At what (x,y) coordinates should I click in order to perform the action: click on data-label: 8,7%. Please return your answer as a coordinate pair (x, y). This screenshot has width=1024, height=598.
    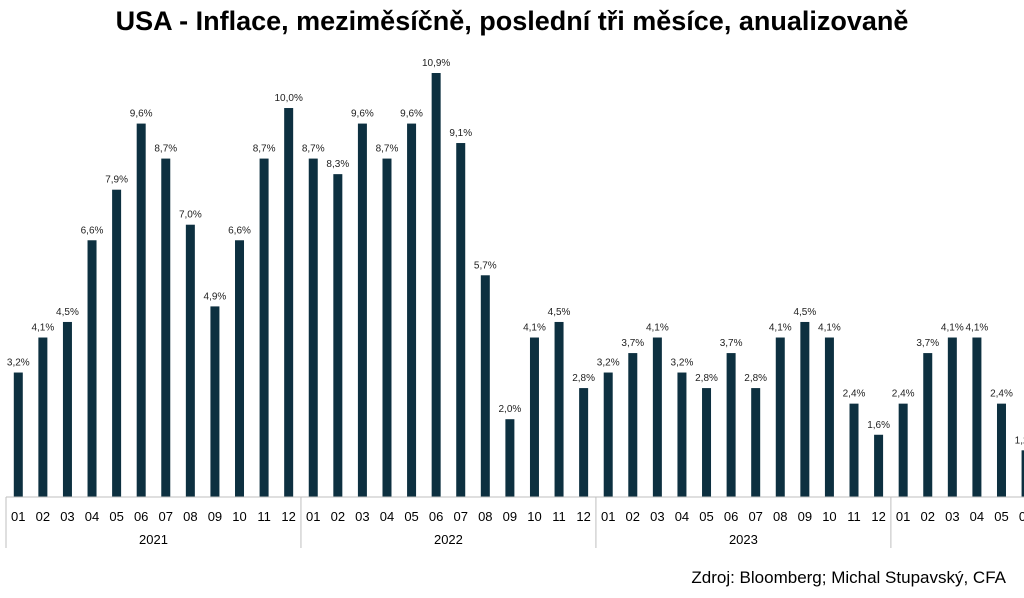
    Looking at the image, I should click on (264, 149).